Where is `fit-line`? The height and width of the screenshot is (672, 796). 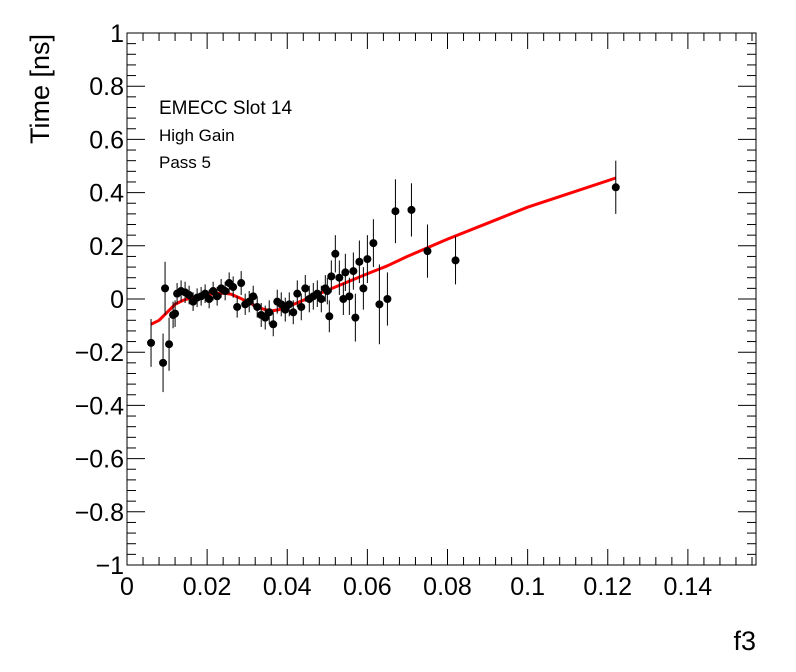
fit-line is located at coordinates (383, 251).